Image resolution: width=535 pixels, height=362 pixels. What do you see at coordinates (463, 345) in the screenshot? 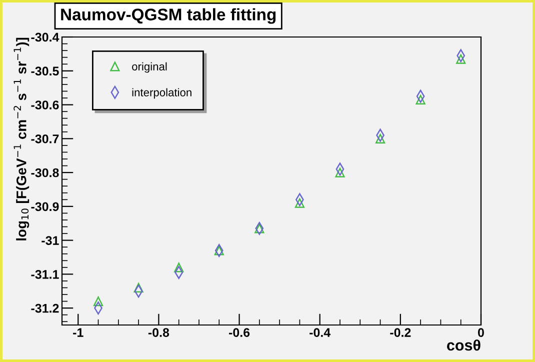
I see `x-axis-title: cosθ` at bounding box center [463, 345].